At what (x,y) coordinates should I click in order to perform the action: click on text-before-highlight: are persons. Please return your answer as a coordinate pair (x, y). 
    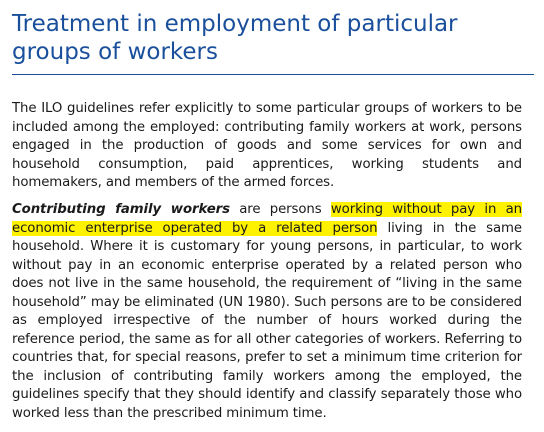
    Looking at the image, I should click on (280, 209).